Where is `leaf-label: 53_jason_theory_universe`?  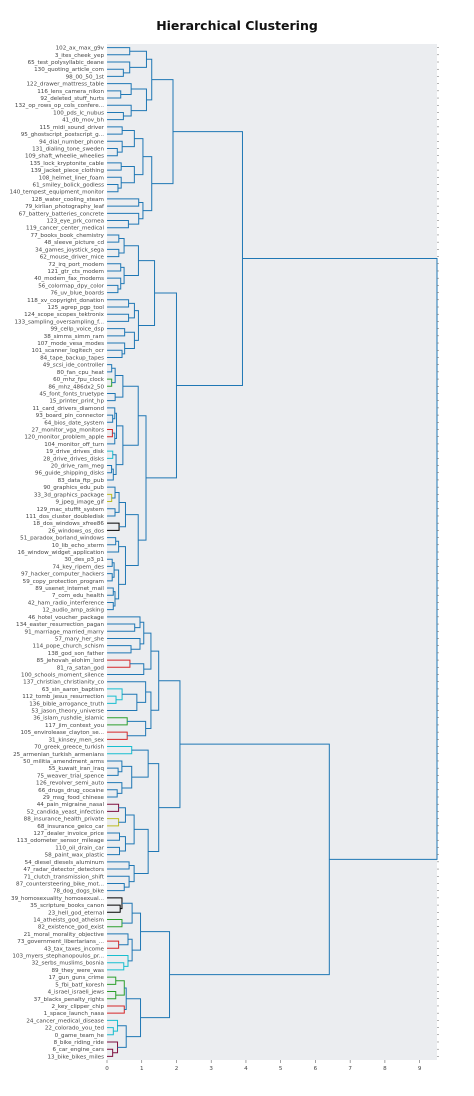
leaf-label: 53_jason_theory_universe is located at coordinates (67, 712).